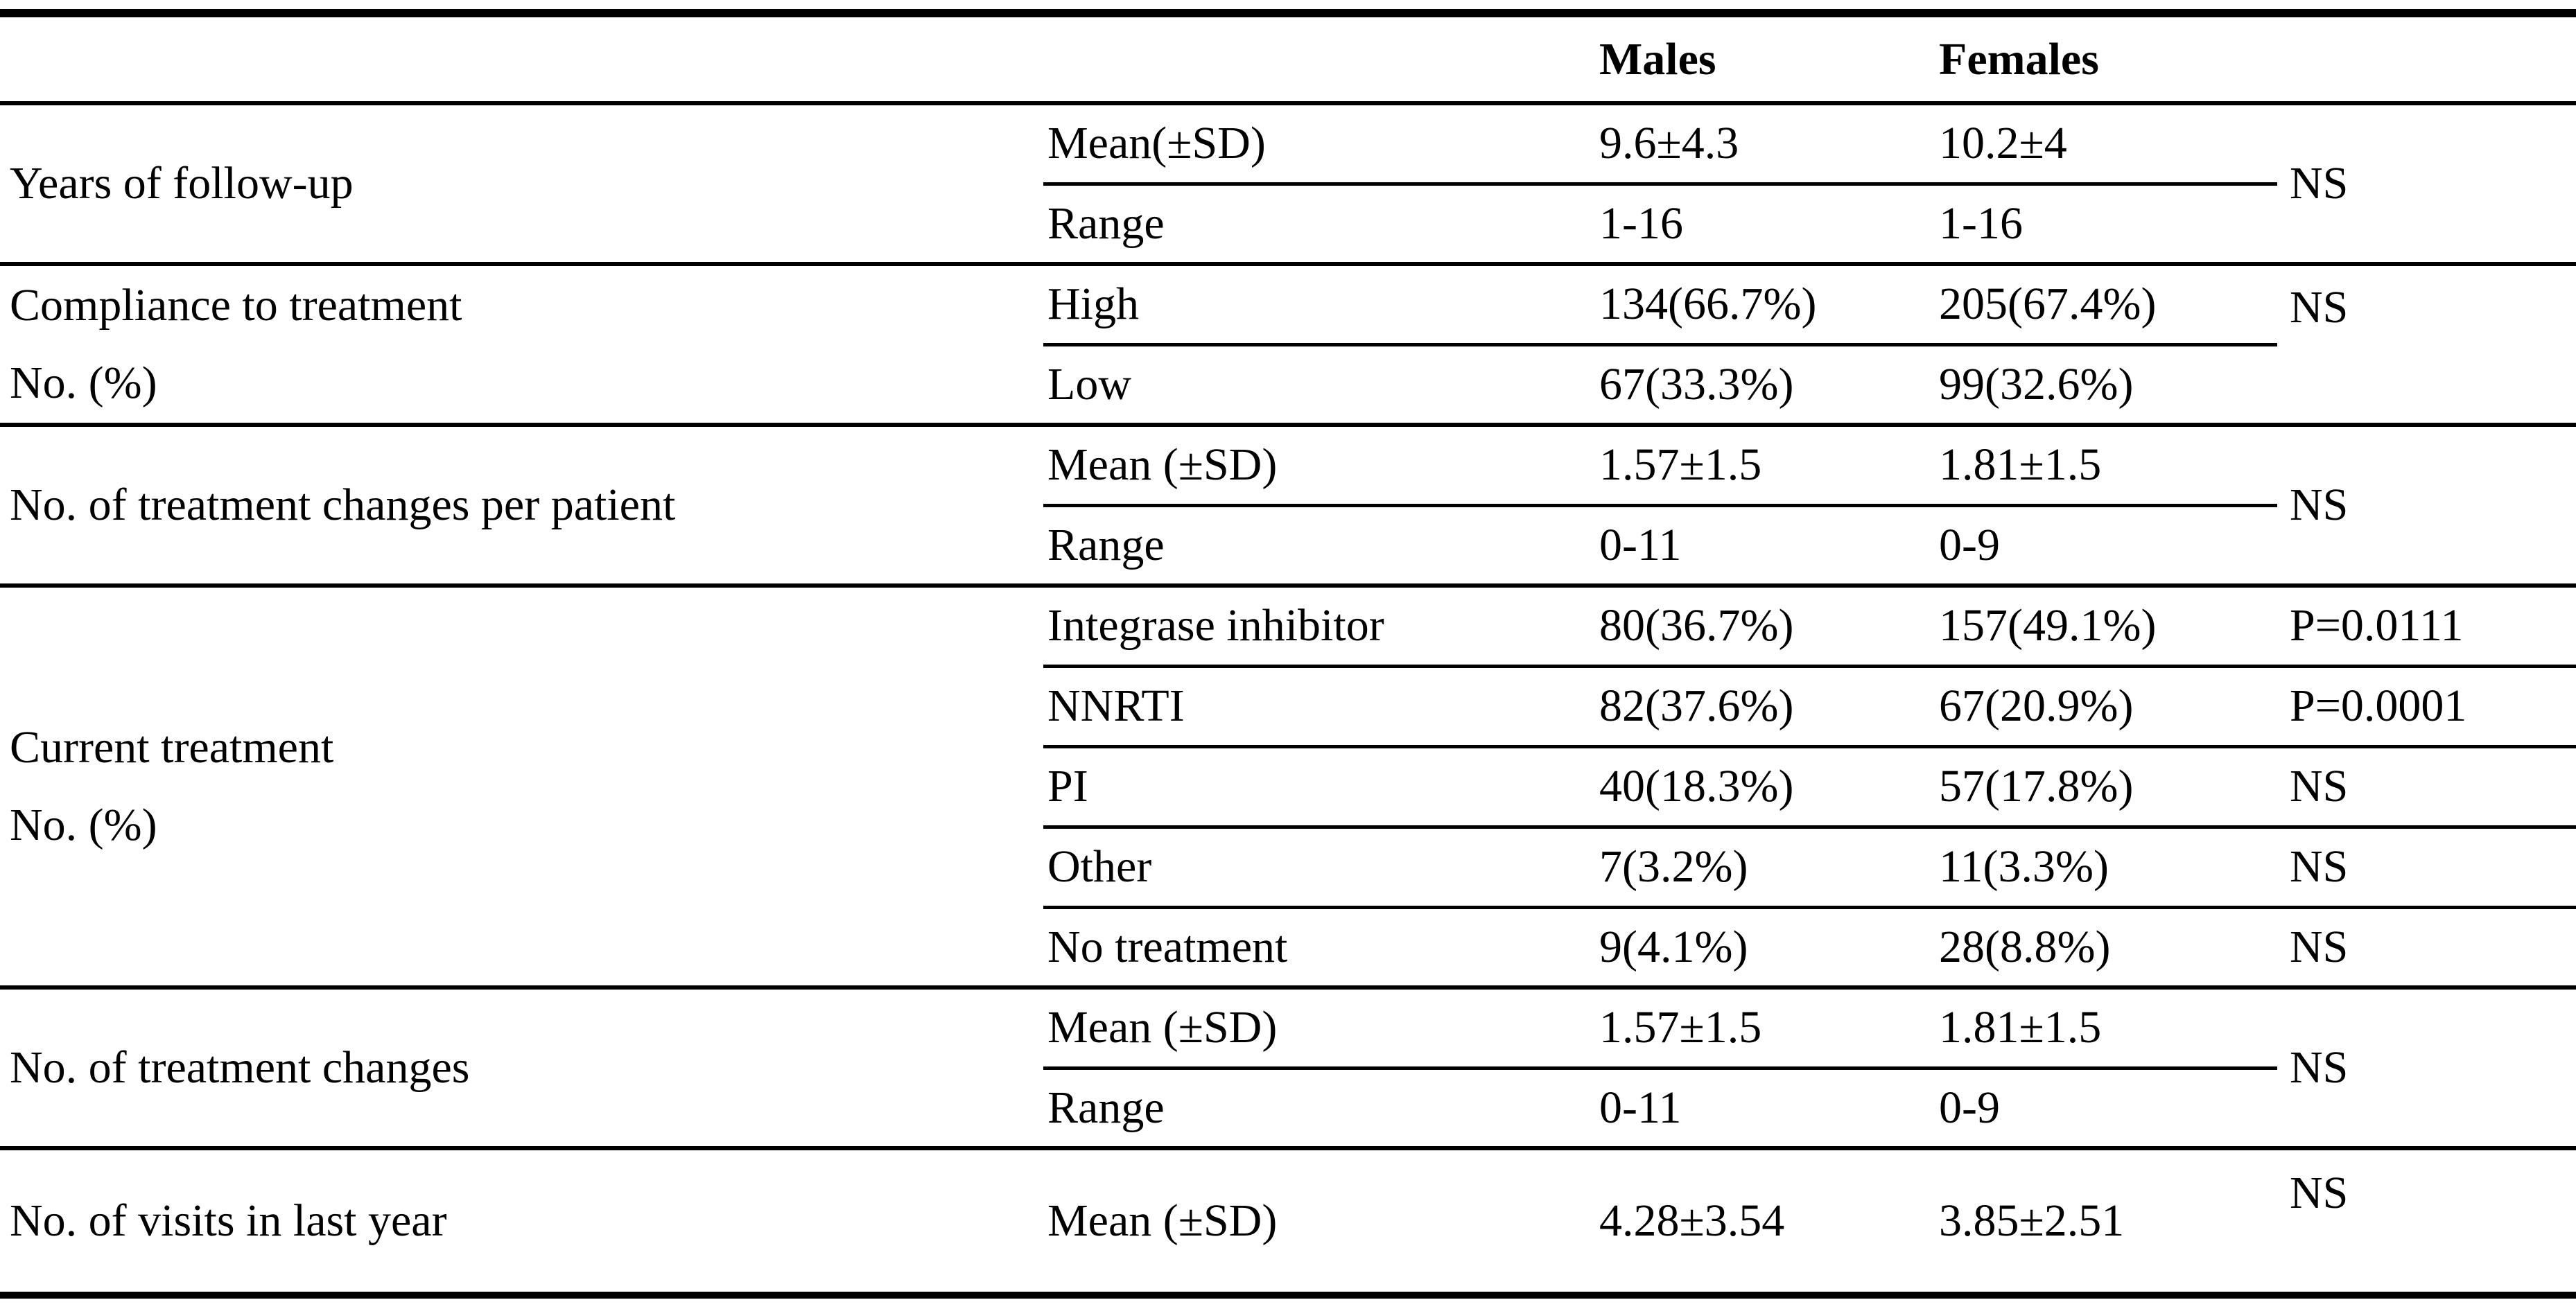  What do you see at coordinates (521, 1068) in the screenshot?
I see `category-label: No. of treatment changes` at bounding box center [521, 1068].